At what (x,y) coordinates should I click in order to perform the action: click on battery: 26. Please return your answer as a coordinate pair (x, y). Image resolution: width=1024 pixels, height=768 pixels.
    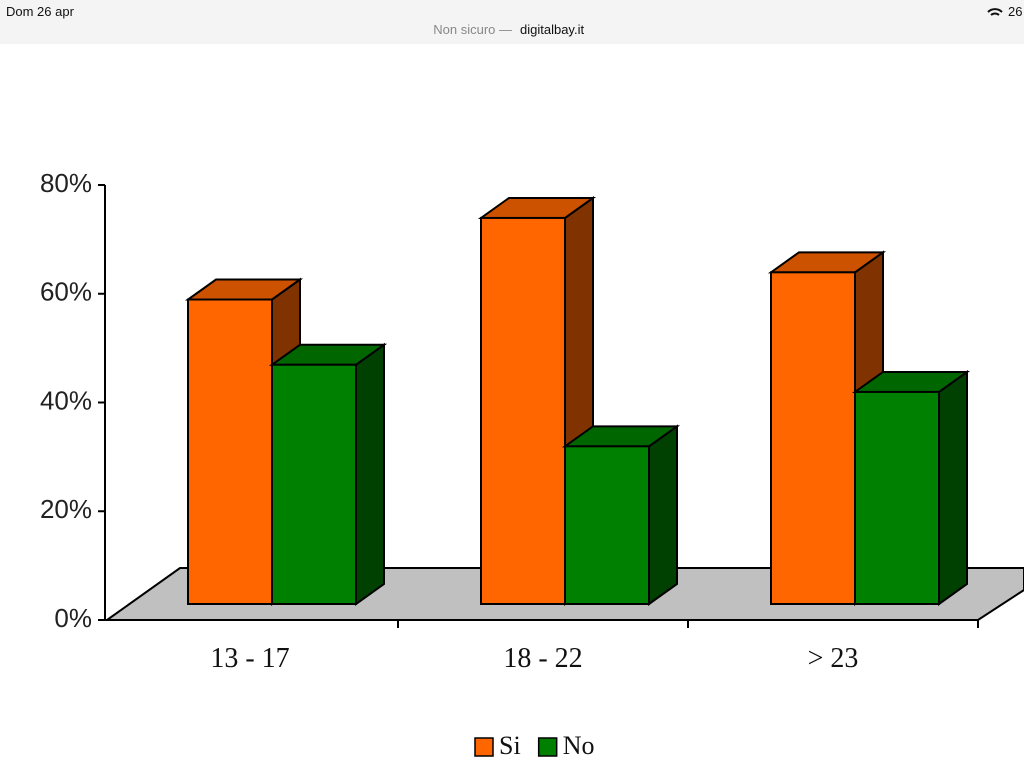
    Looking at the image, I should click on (1015, 11).